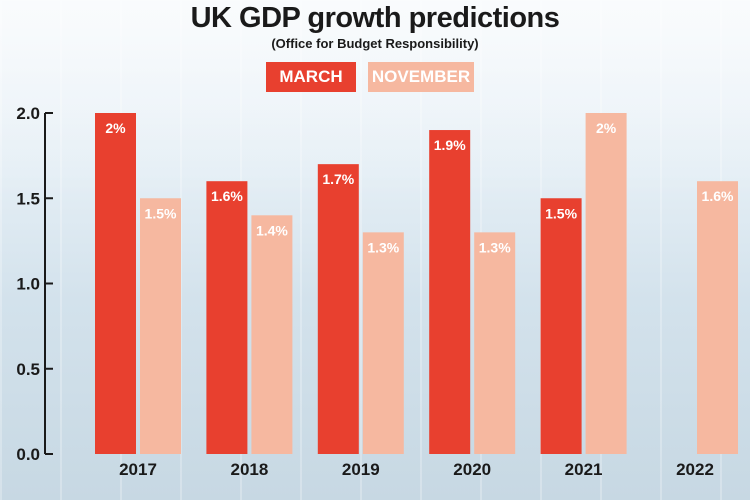 Image resolution: width=750 pixels, height=500 pixels. Describe the element at coordinates (450, 145) in the screenshot. I see `data-label: 1.9%` at that location.